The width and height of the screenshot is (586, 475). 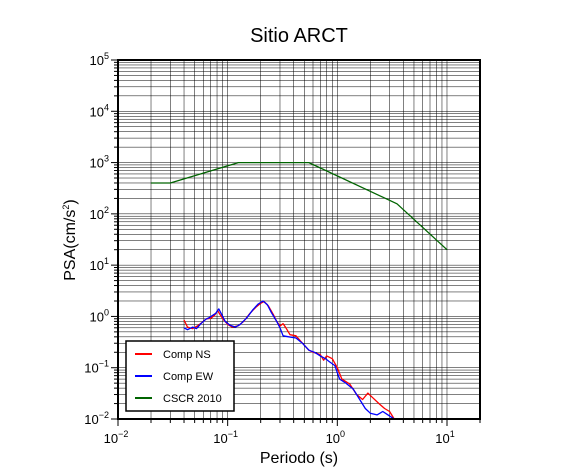 What do you see at coordinates (104, 364) in the screenshot?
I see `y-tick-exp: −1` at bounding box center [104, 364].